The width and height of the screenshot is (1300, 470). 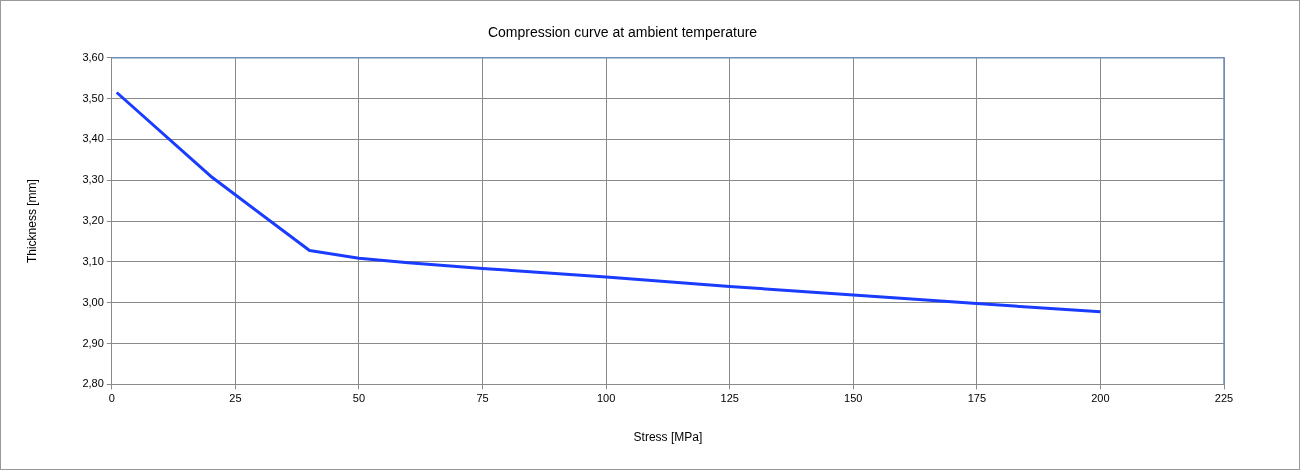 I want to click on x-tick-label: 150, so click(x=853, y=398).